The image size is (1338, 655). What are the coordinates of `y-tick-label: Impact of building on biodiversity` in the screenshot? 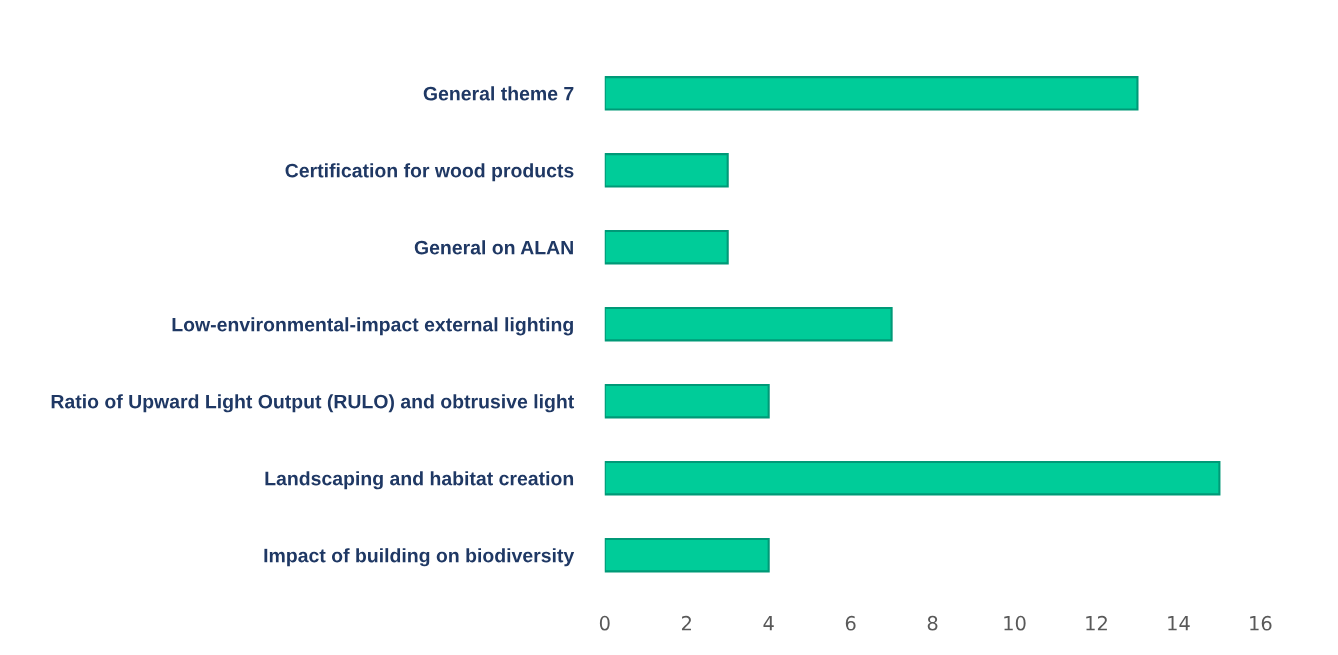 It's located at (419, 557).